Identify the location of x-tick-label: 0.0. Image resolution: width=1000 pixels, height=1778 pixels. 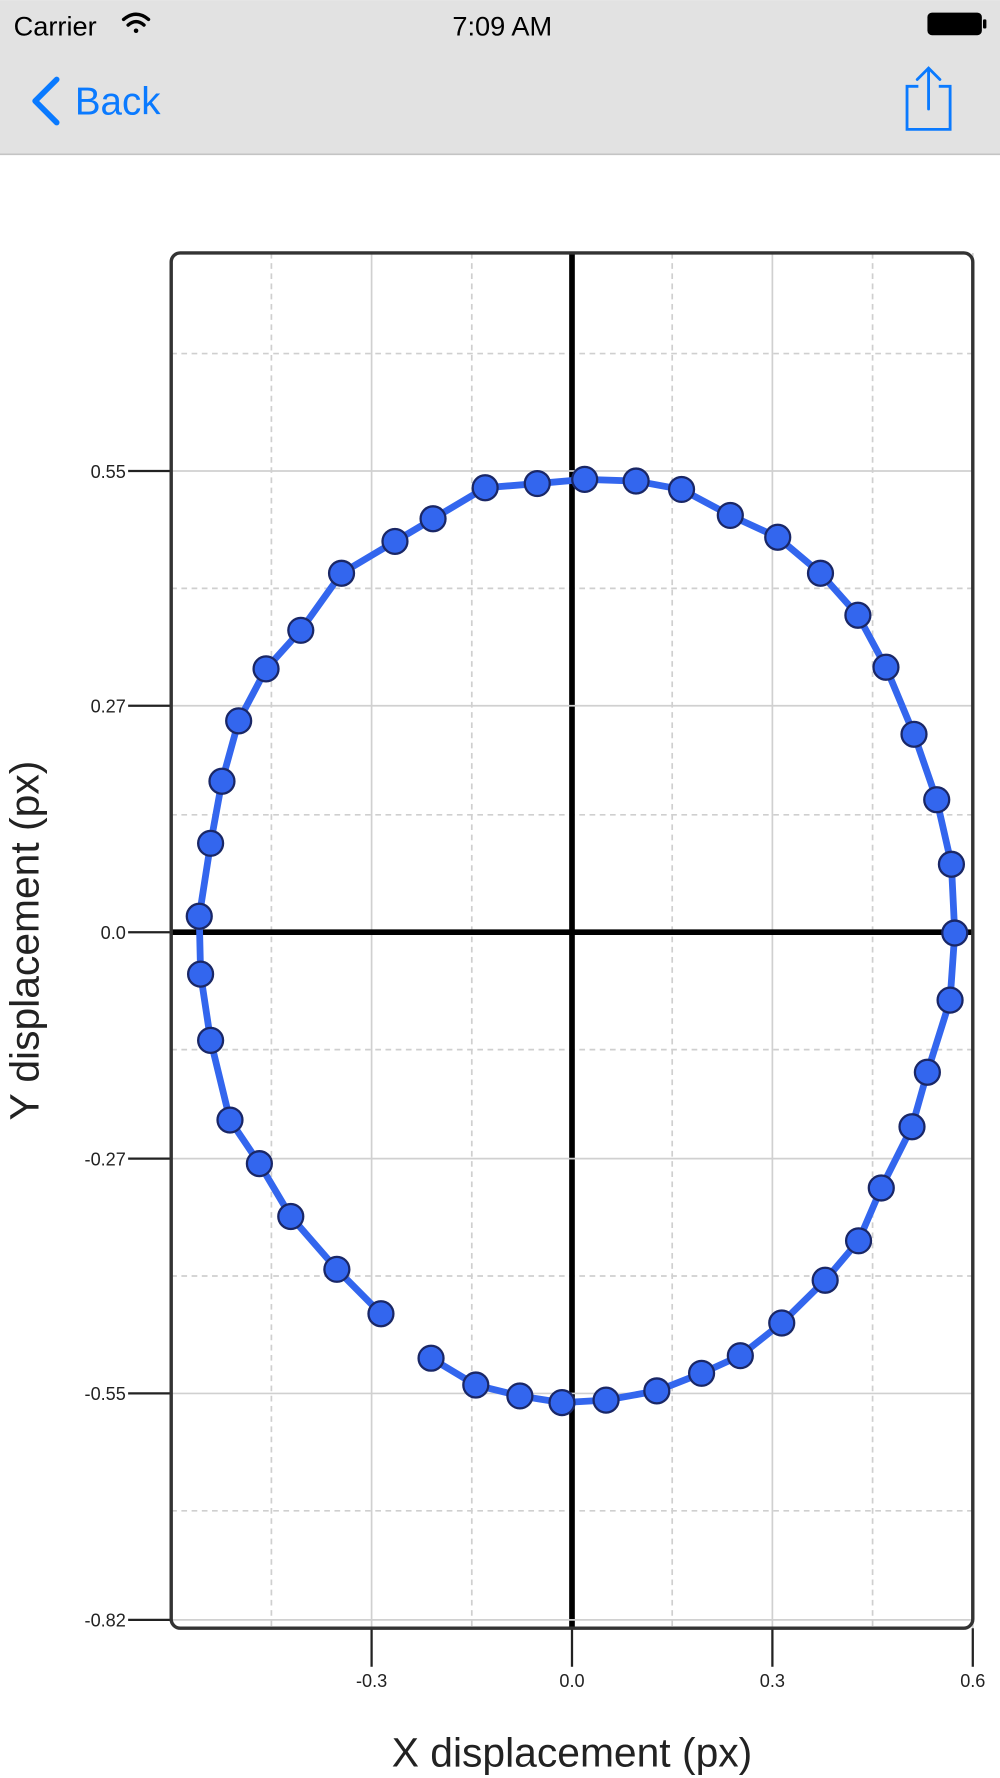
(571, 1681).